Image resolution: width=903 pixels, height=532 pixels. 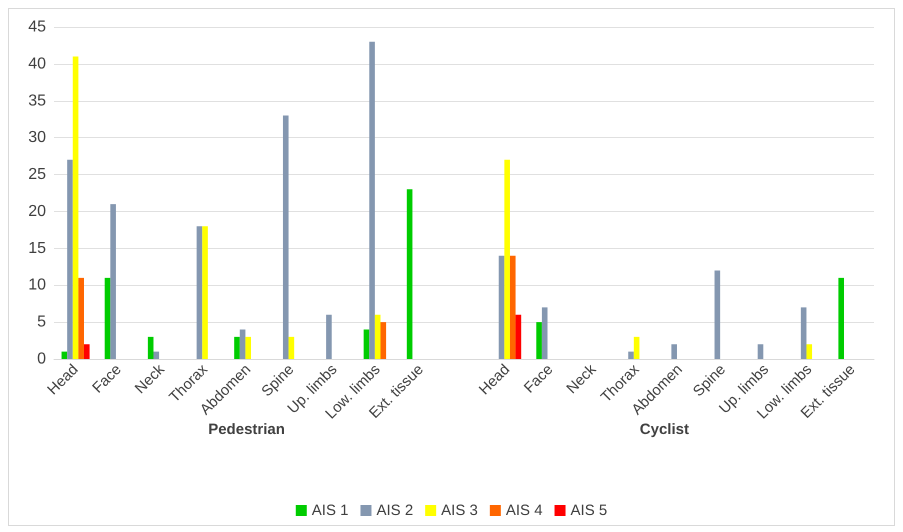 What do you see at coordinates (37, 63) in the screenshot?
I see `y-tick-label: 40` at bounding box center [37, 63].